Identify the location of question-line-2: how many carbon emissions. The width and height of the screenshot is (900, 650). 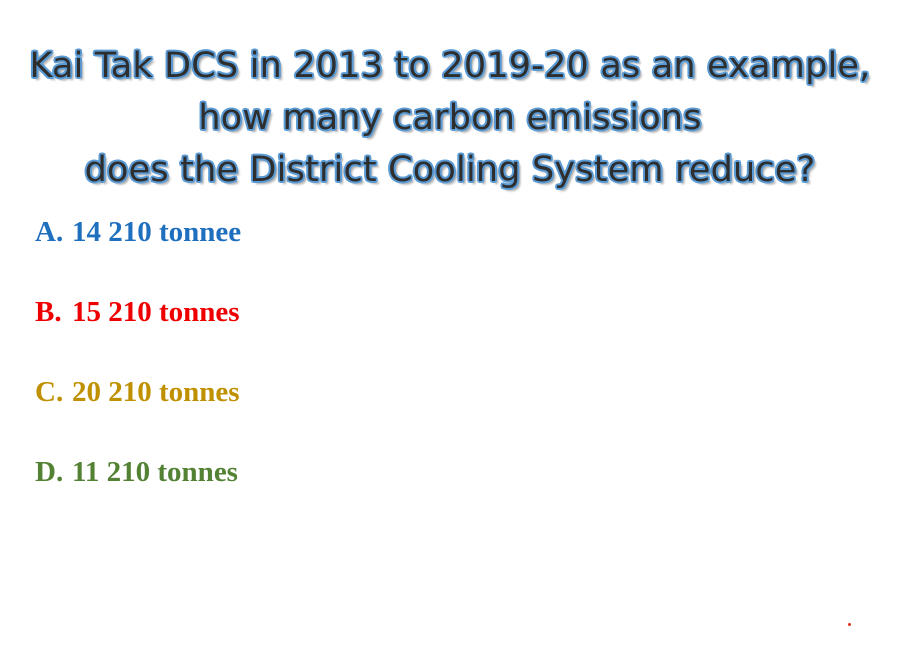
(450, 118).